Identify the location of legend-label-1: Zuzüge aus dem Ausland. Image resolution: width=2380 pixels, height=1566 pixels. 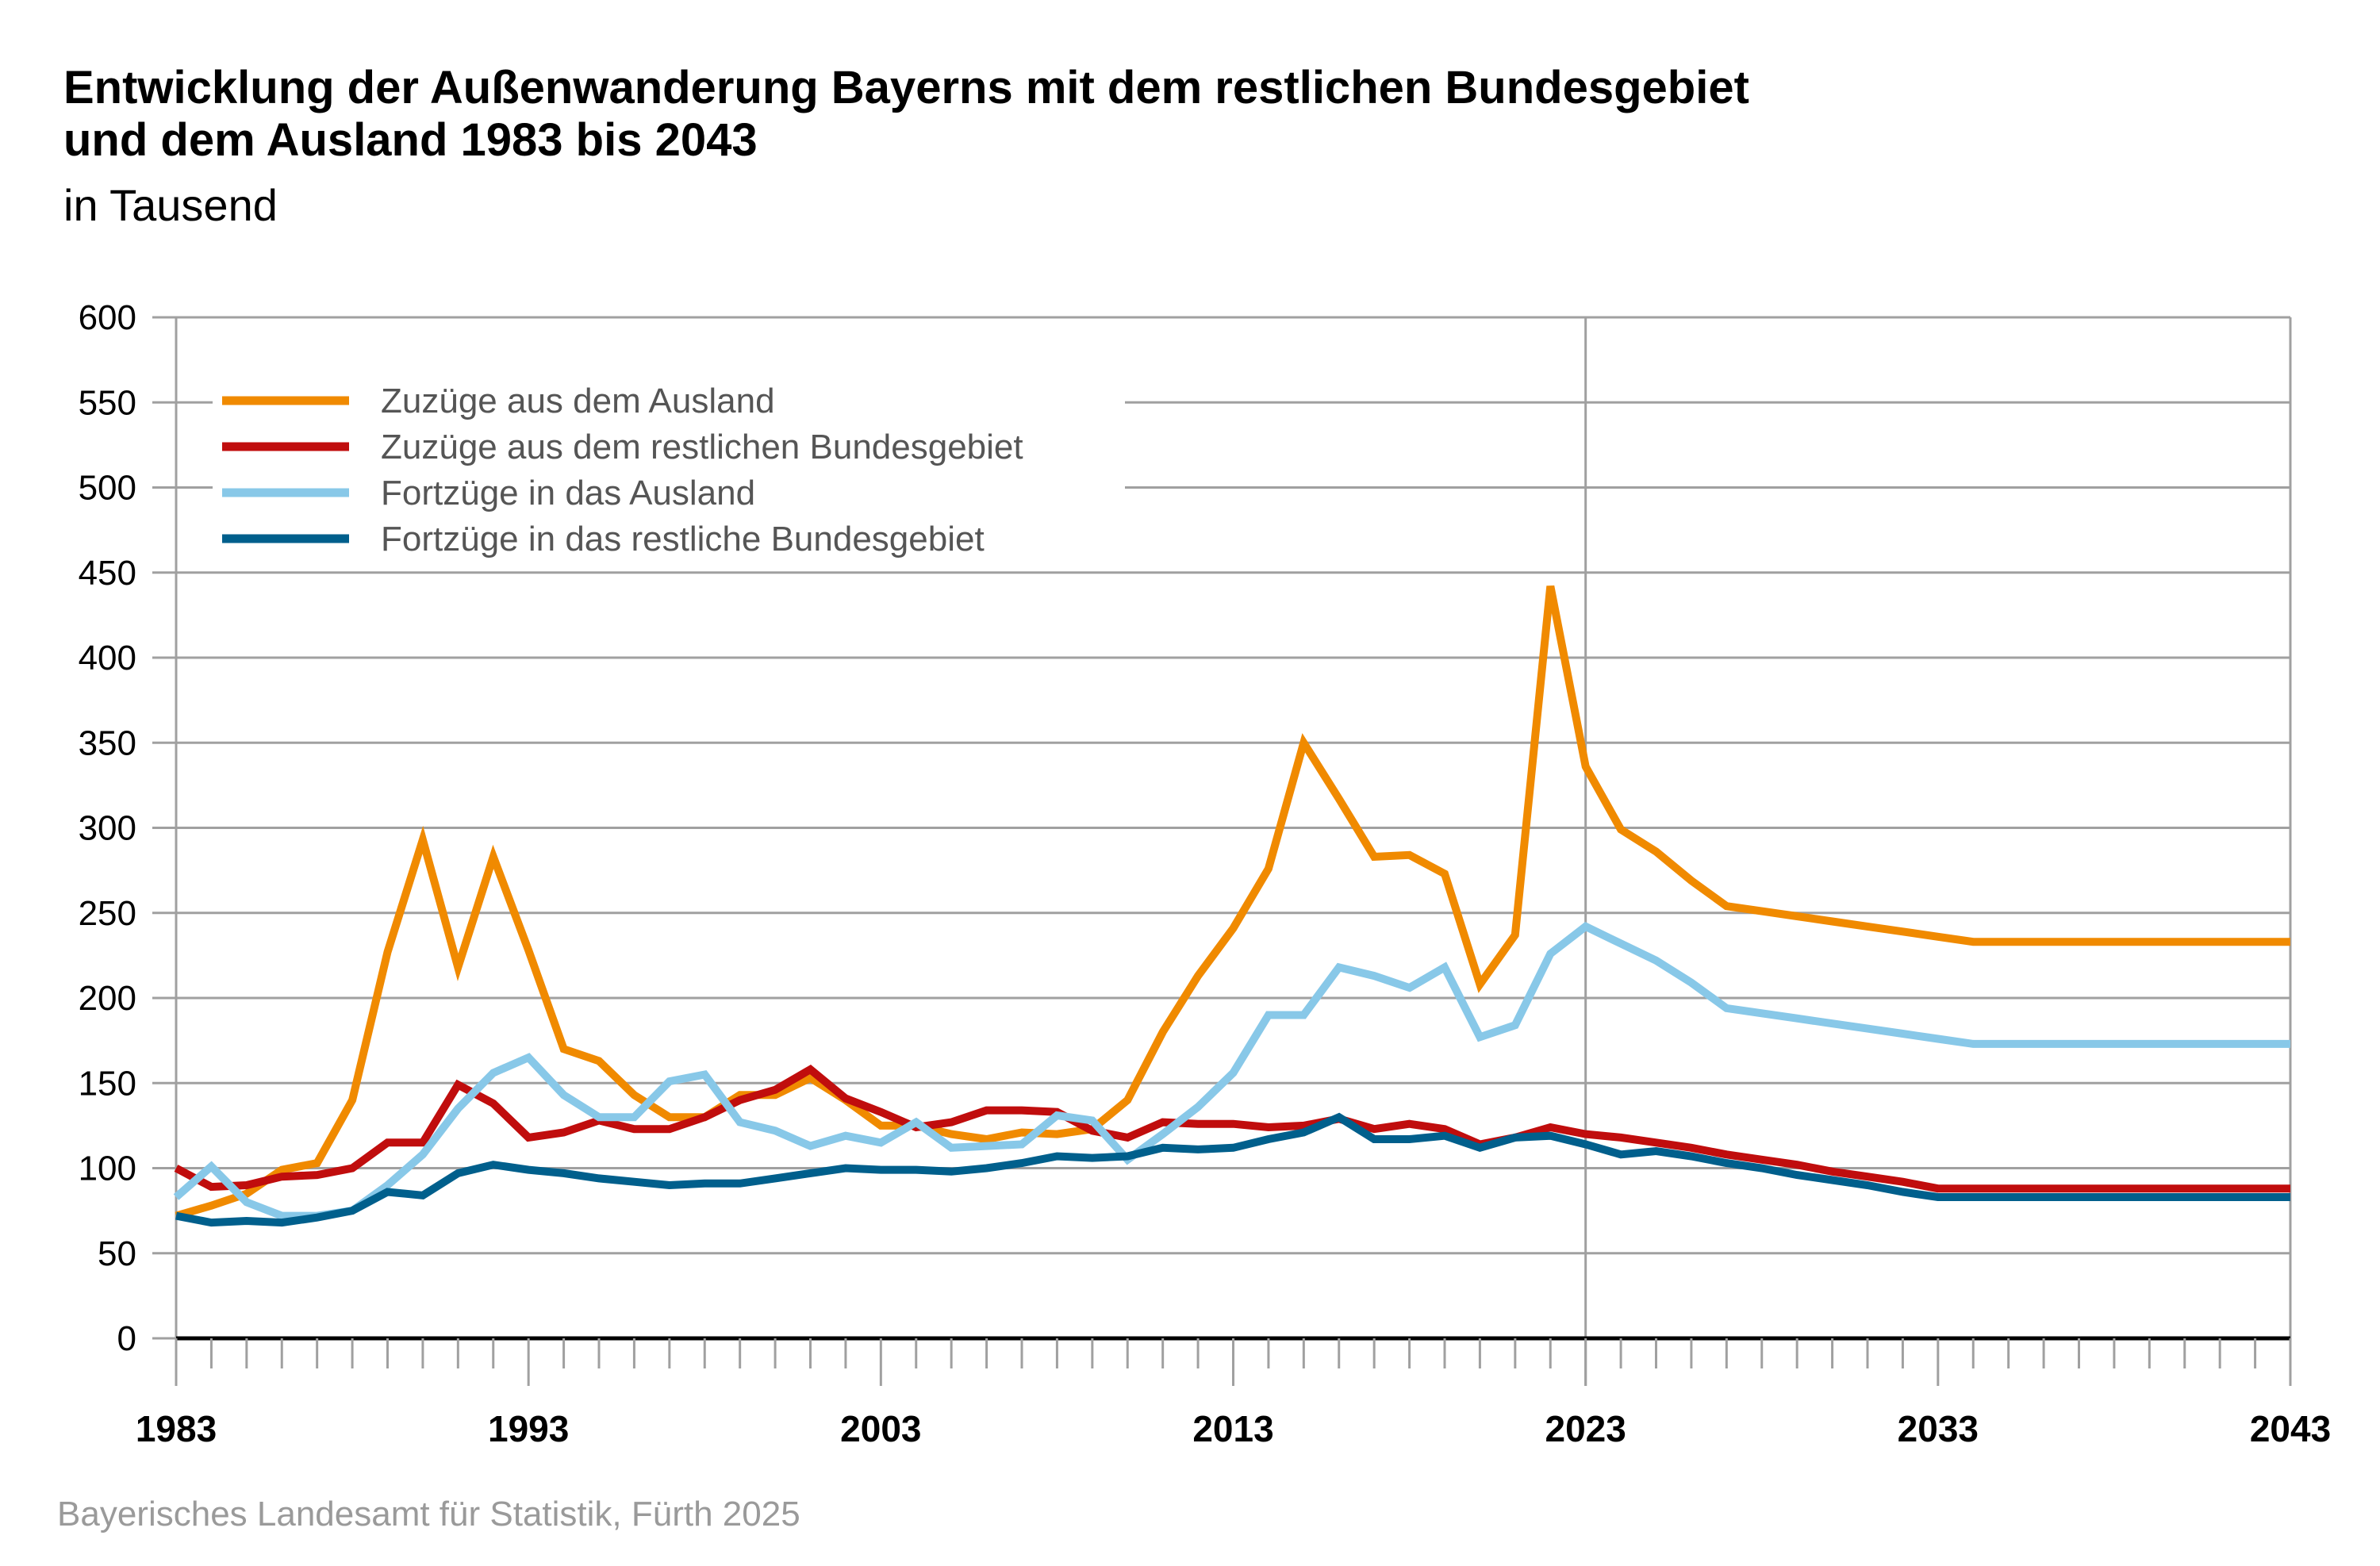
(578, 401).